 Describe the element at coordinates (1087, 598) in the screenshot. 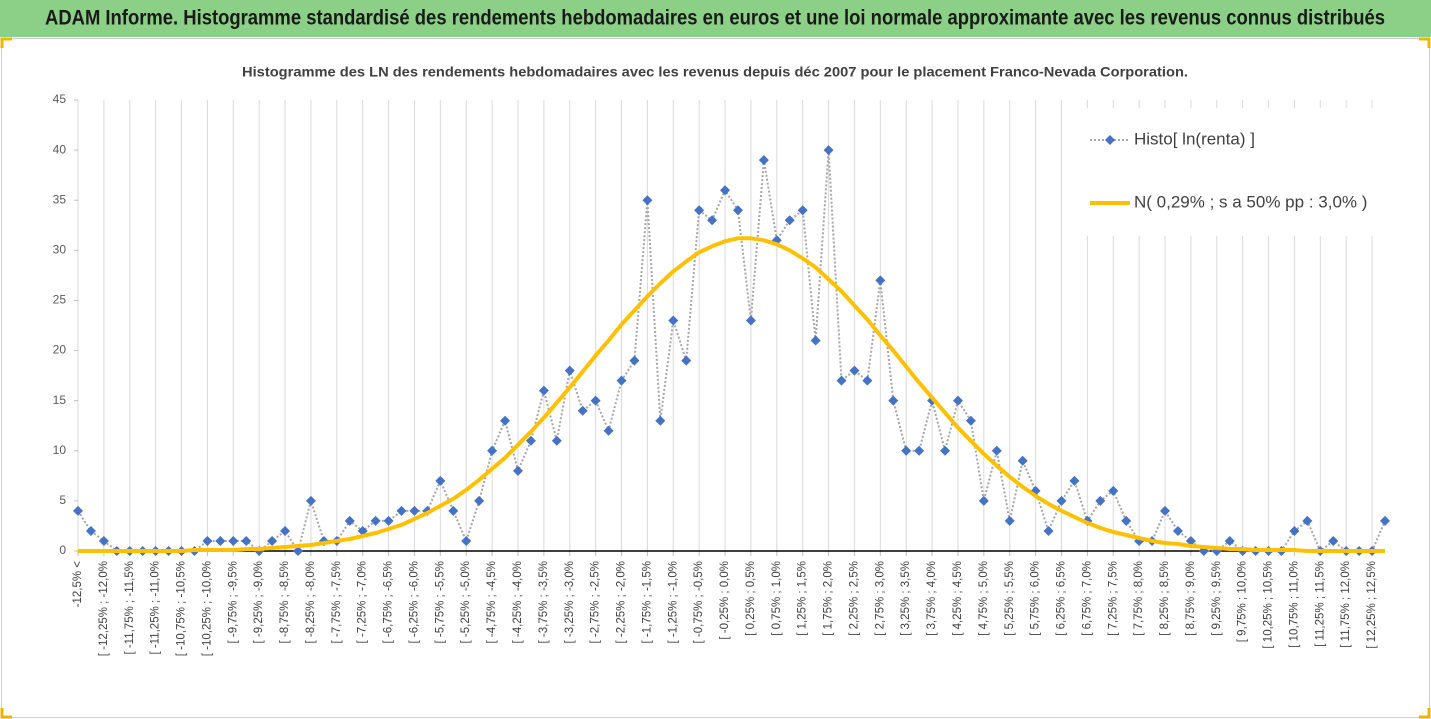

I see `x-tick-label: [ 6,75% ; 7,0%` at that location.